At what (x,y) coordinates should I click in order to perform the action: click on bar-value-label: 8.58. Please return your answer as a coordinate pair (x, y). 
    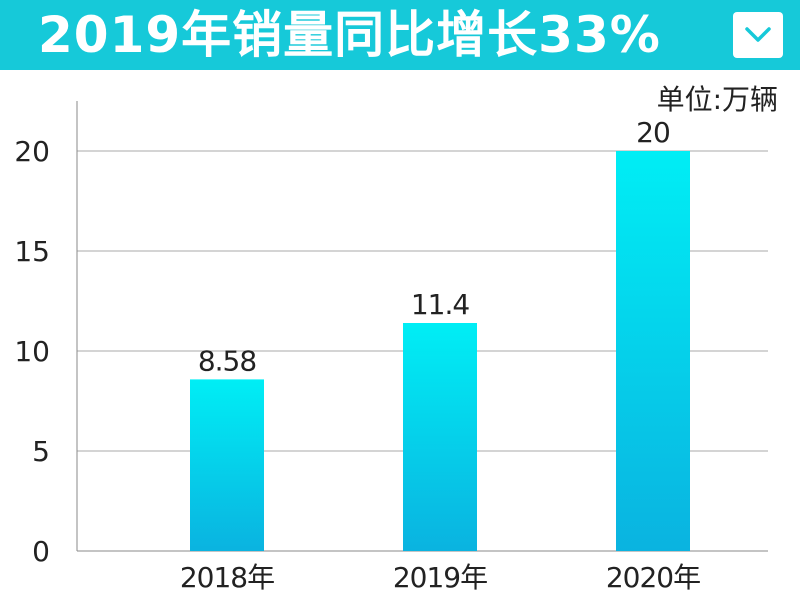
    Looking at the image, I should click on (227, 360).